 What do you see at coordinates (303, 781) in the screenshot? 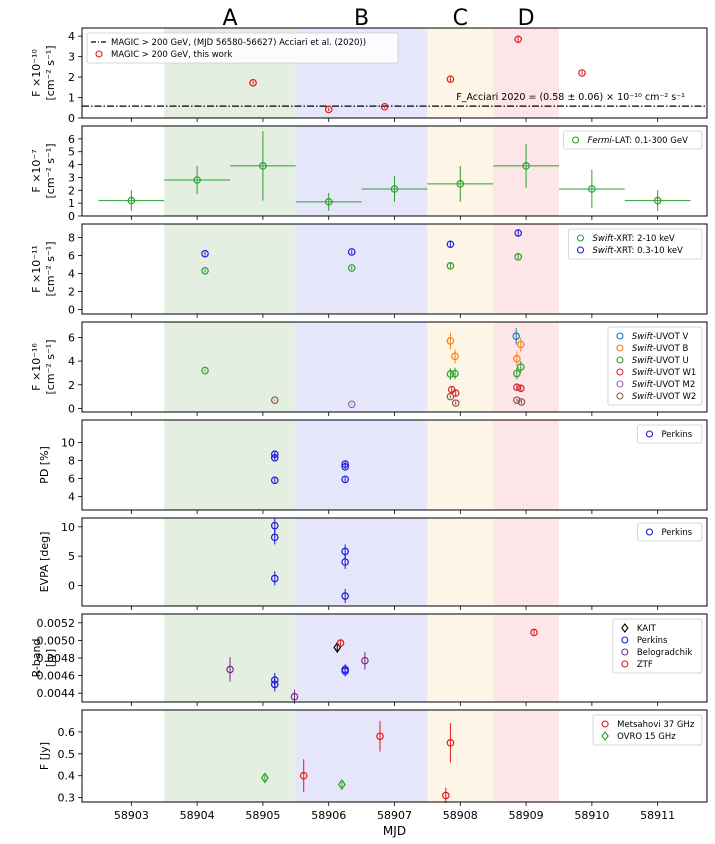
I see `series-ovro-15-ghz` at bounding box center [303, 781].